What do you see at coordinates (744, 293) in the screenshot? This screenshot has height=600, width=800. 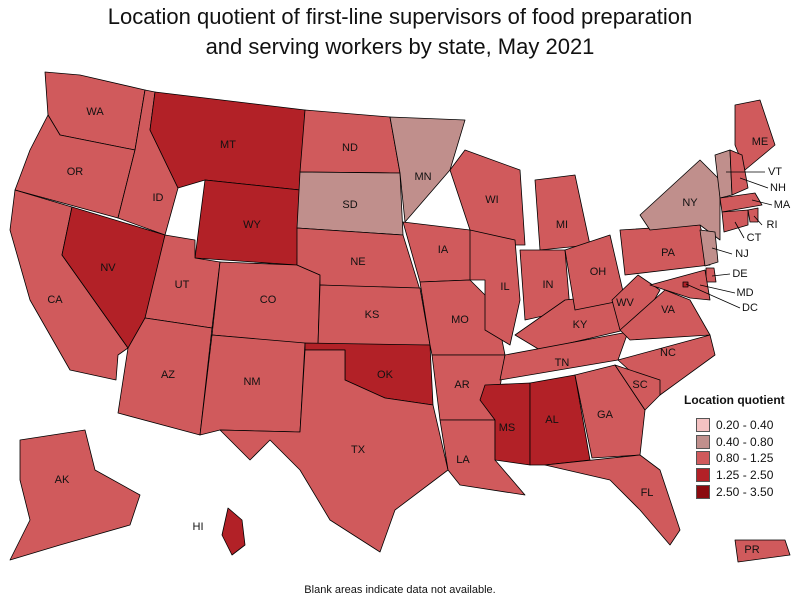 I see `state-label-md: MD` at bounding box center [744, 293].